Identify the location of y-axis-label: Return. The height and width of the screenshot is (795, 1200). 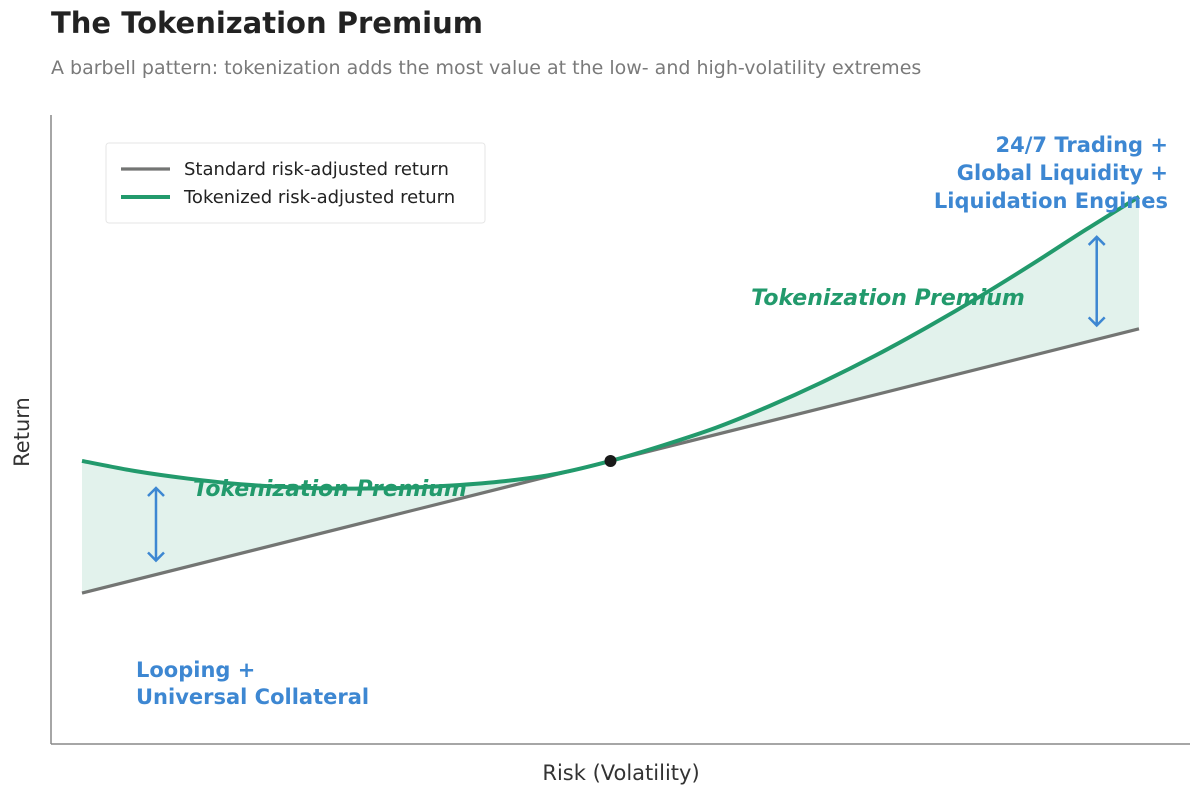
(22, 432).